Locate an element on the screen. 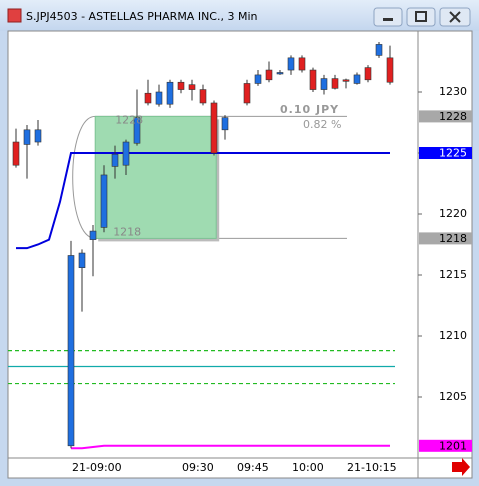  level-label: 1228 is located at coordinates (453, 116).